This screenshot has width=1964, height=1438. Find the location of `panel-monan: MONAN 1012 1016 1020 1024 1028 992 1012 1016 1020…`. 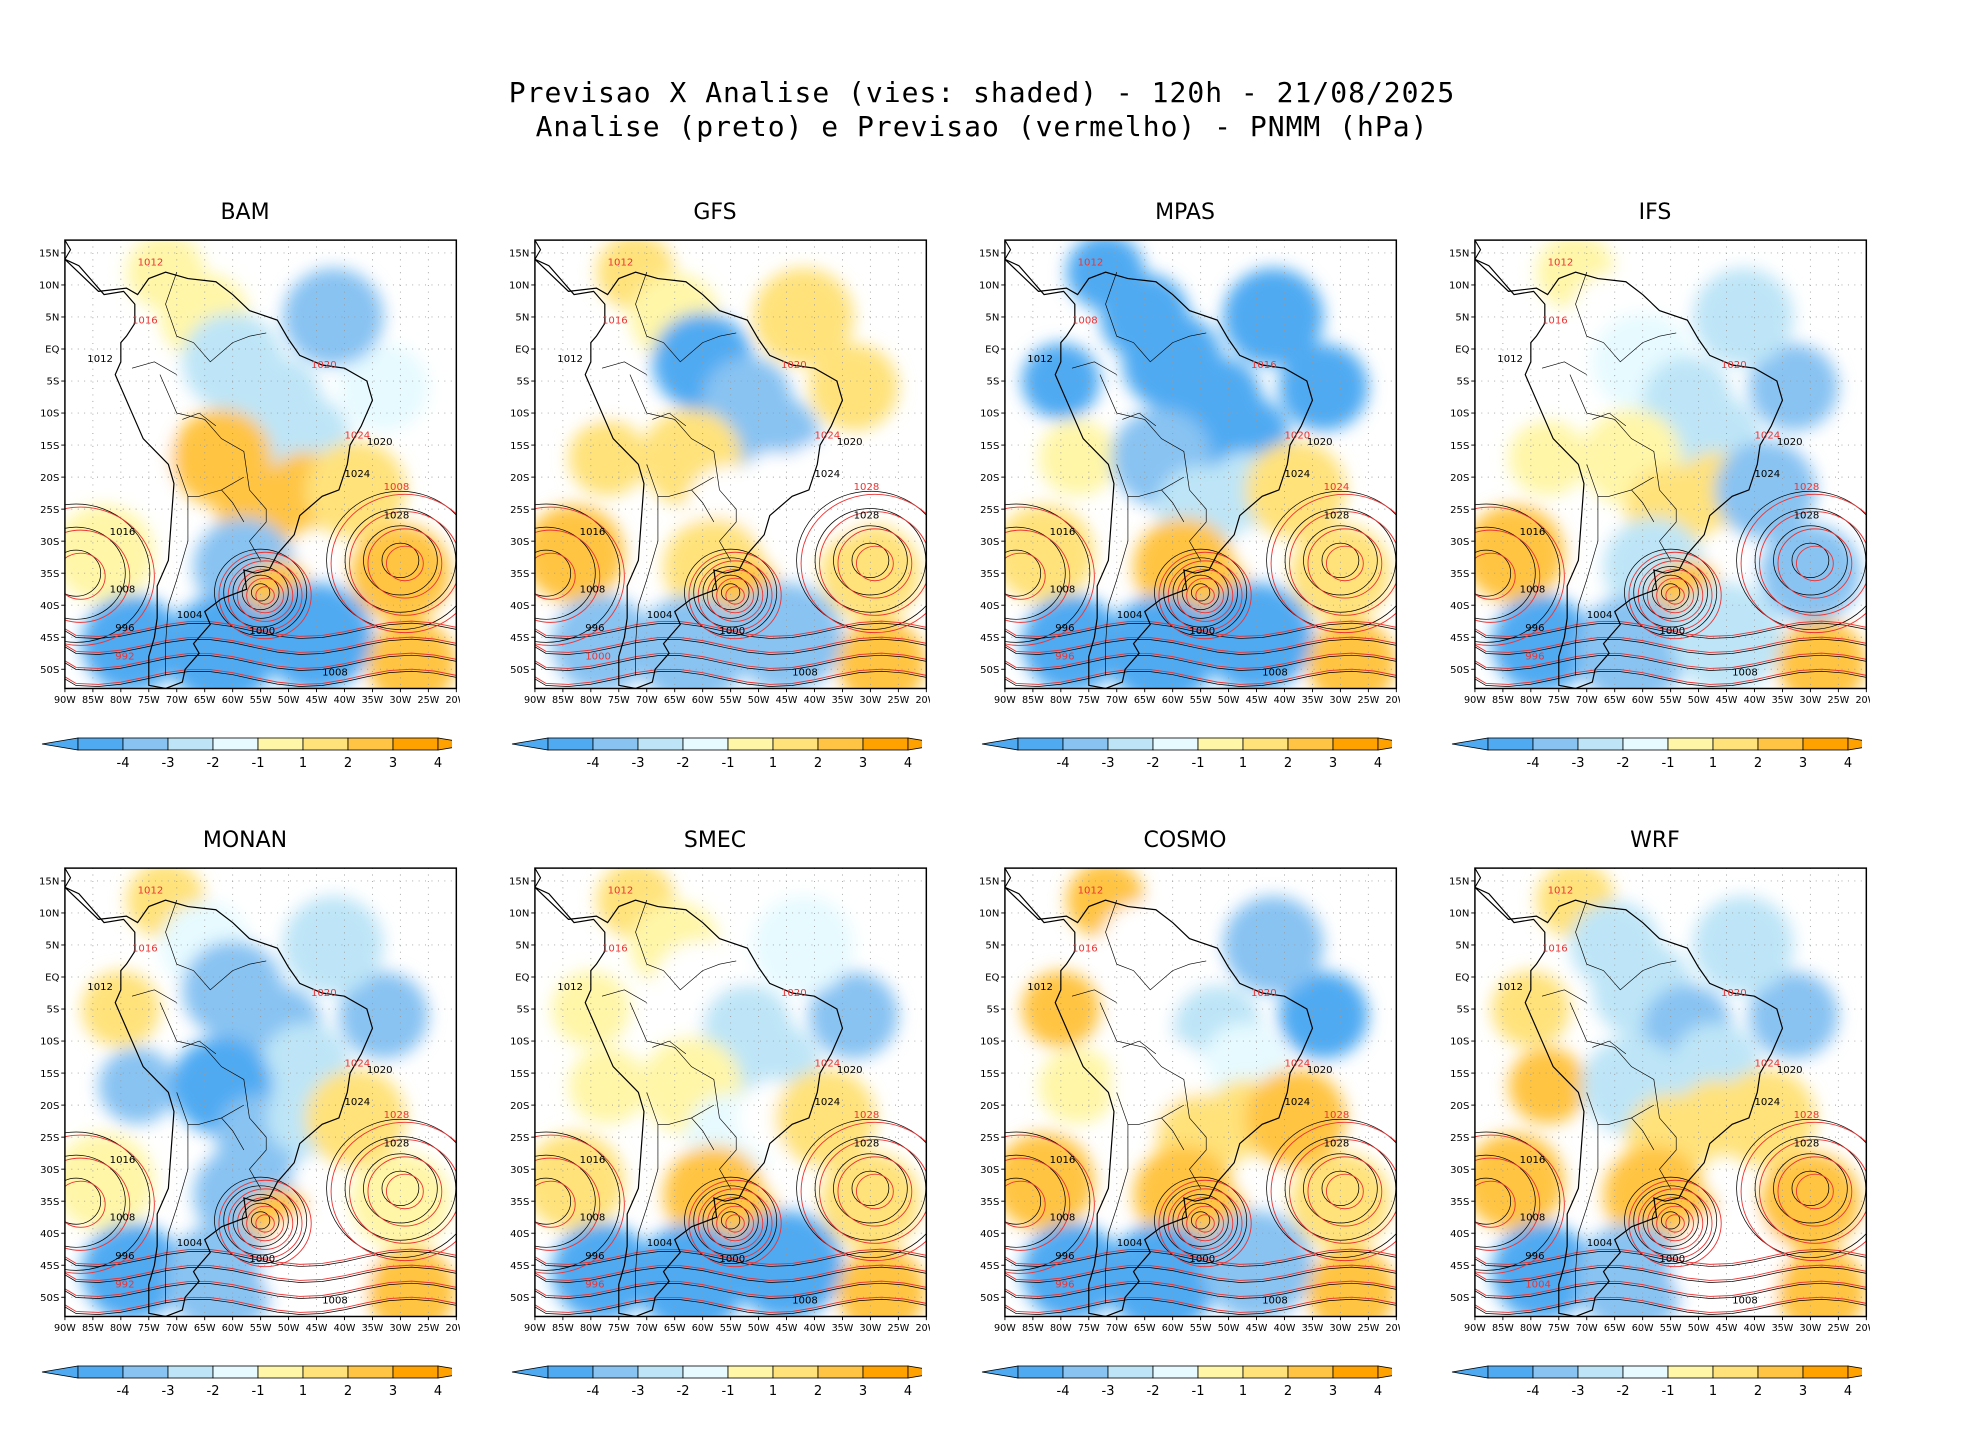

panel-monan: MONAN 1012 1016 1020 1024 1028 992 1012 1016 1020… is located at coordinates (245, 1133).